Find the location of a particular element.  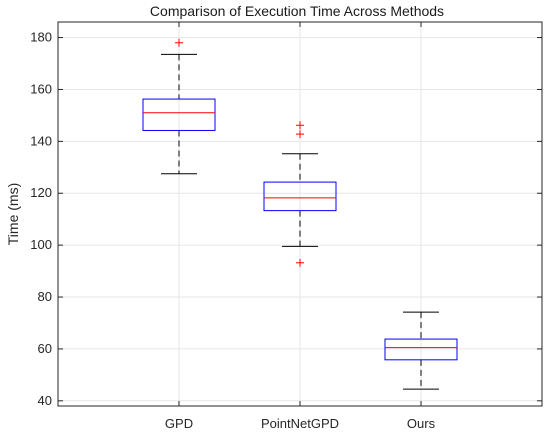

box-group-pointnetgpd is located at coordinates (300, 194).